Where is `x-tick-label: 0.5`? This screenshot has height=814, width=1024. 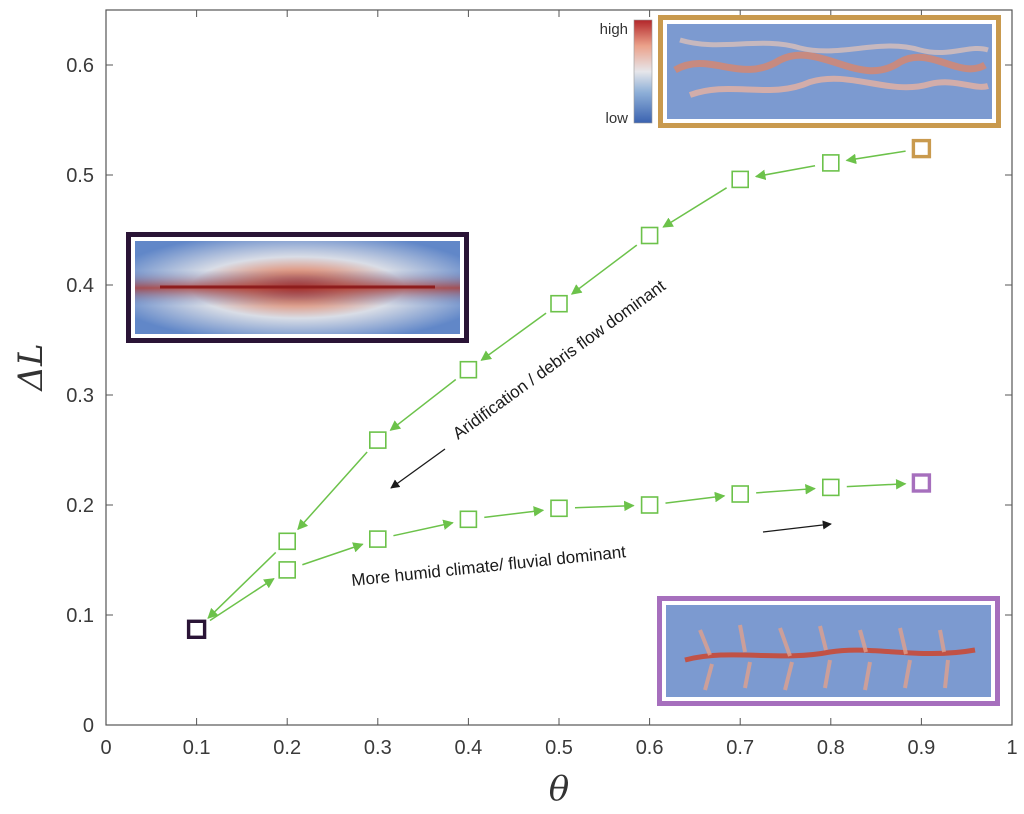
x-tick-label: 0.5 is located at coordinates (559, 748).